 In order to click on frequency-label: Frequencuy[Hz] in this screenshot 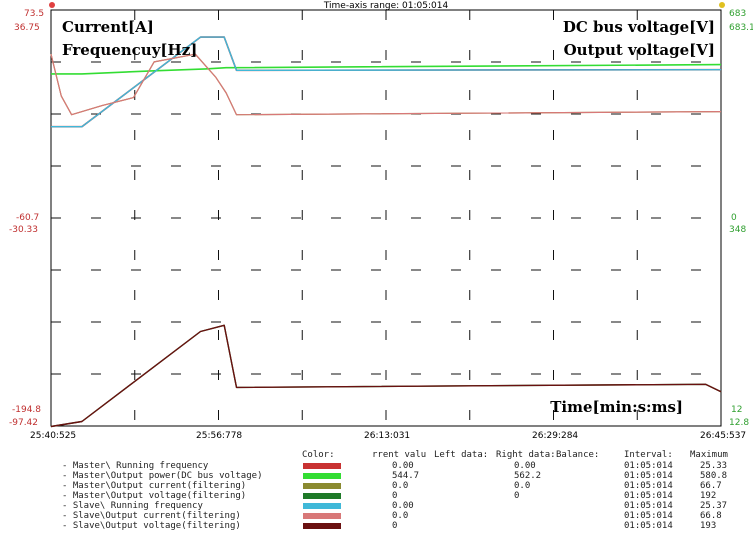, I will do `click(129, 50)`.